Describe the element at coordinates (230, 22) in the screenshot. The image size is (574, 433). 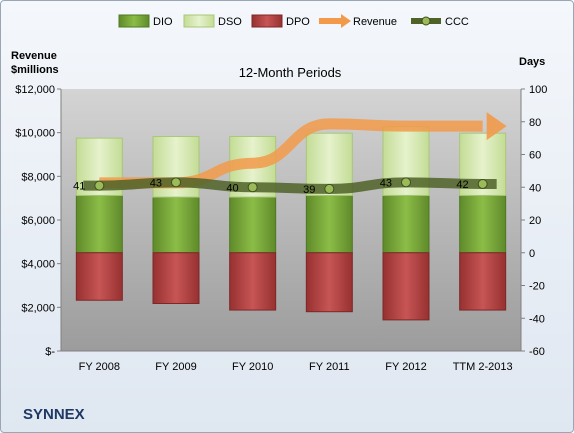
I see `legend-label: DSO` at that location.